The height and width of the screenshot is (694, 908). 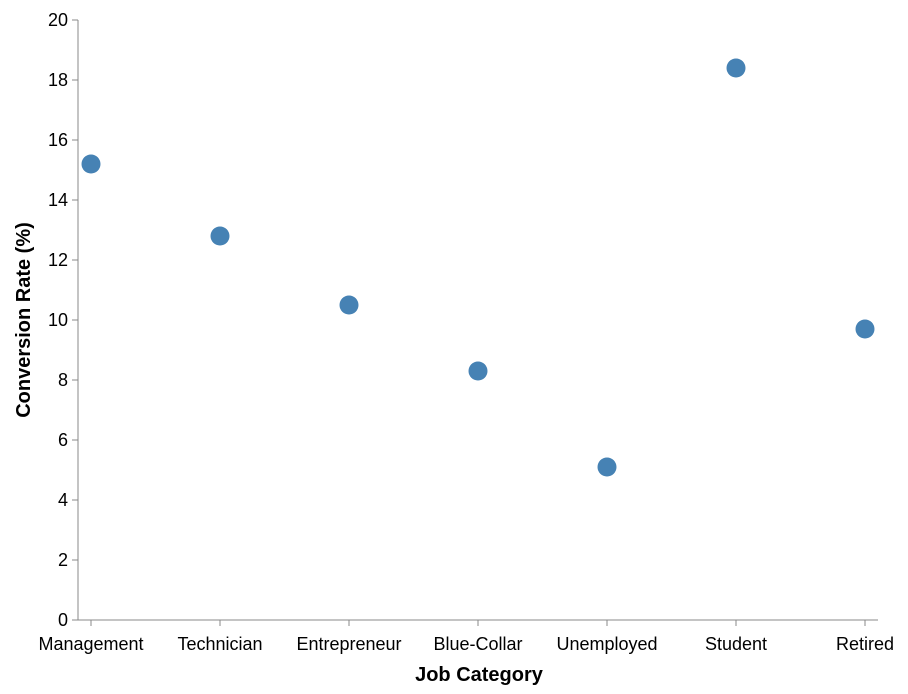 What do you see at coordinates (63, 500) in the screenshot?
I see `y-tick-label: 4` at bounding box center [63, 500].